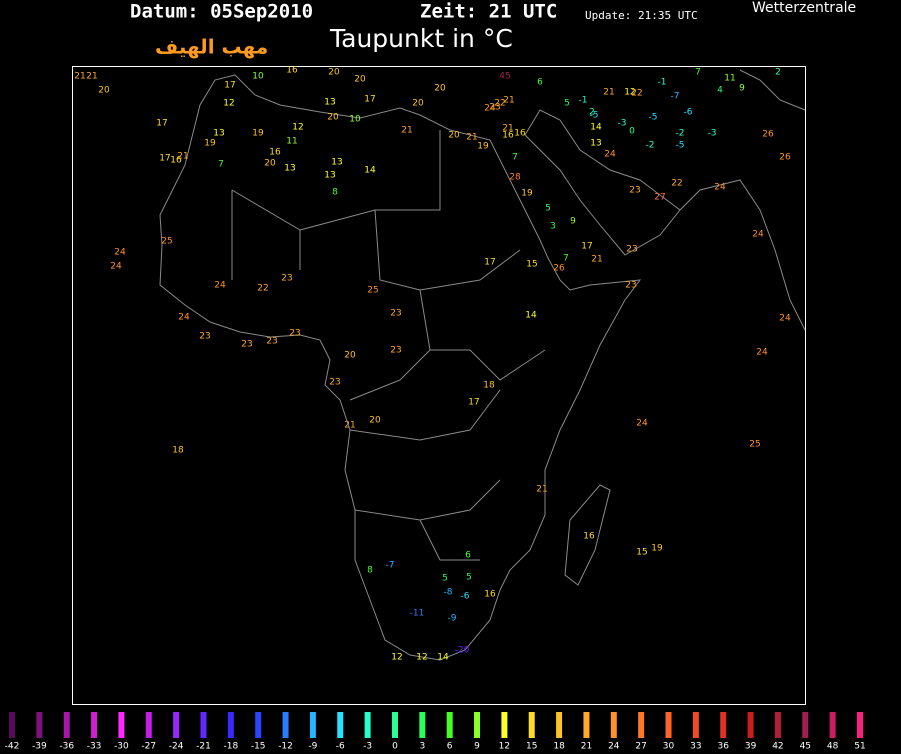 The width and height of the screenshot is (901, 754). Describe the element at coordinates (573, 222) in the screenshot. I see `station-value: 9` at that location.